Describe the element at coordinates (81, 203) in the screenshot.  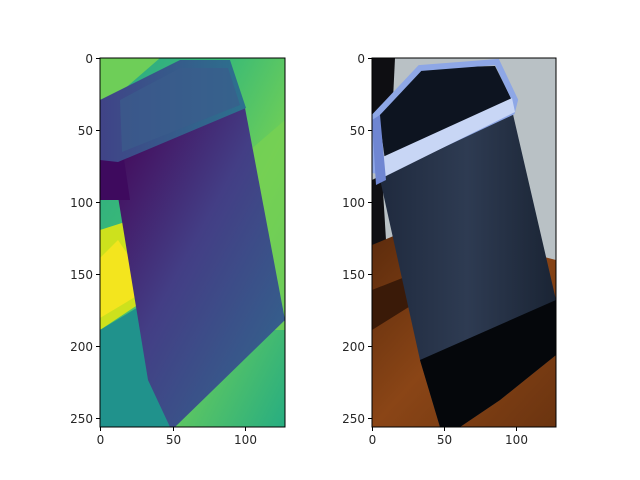
I see `depth-ytick-label: 100` at that location.